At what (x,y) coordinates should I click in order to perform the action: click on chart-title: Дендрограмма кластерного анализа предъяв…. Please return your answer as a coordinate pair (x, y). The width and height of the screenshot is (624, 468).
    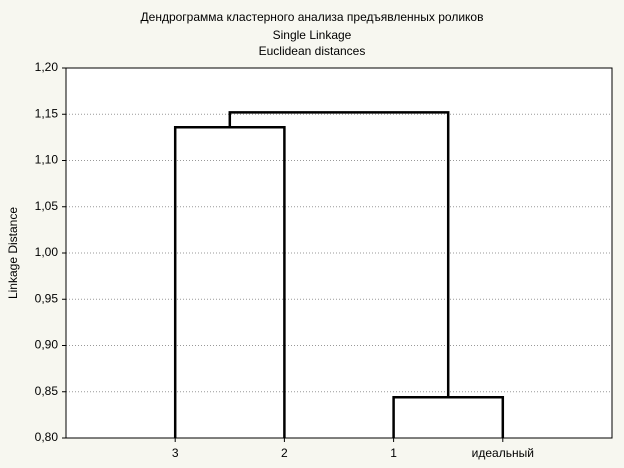
    Looking at the image, I should click on (312, 17).